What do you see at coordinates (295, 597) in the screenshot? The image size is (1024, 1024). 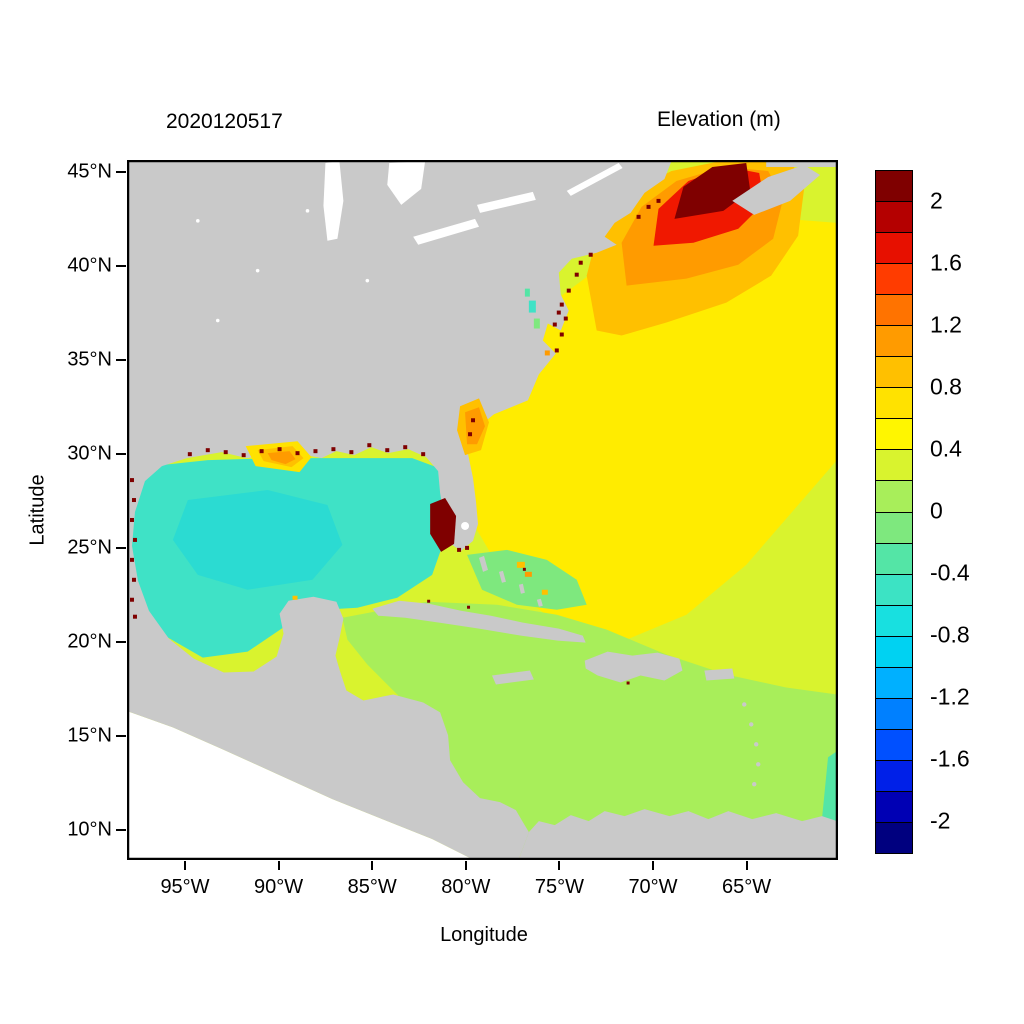 I see `yucatan-coast-patch` at bounding box center [295, 597].